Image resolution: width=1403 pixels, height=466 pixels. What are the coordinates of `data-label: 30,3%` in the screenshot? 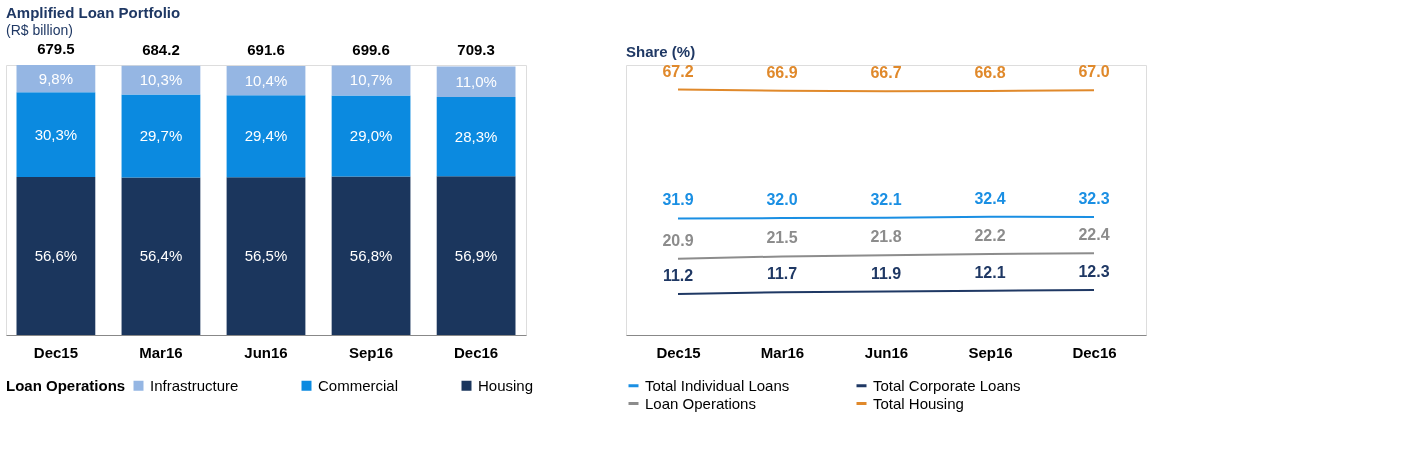 It's located at (56, 134).